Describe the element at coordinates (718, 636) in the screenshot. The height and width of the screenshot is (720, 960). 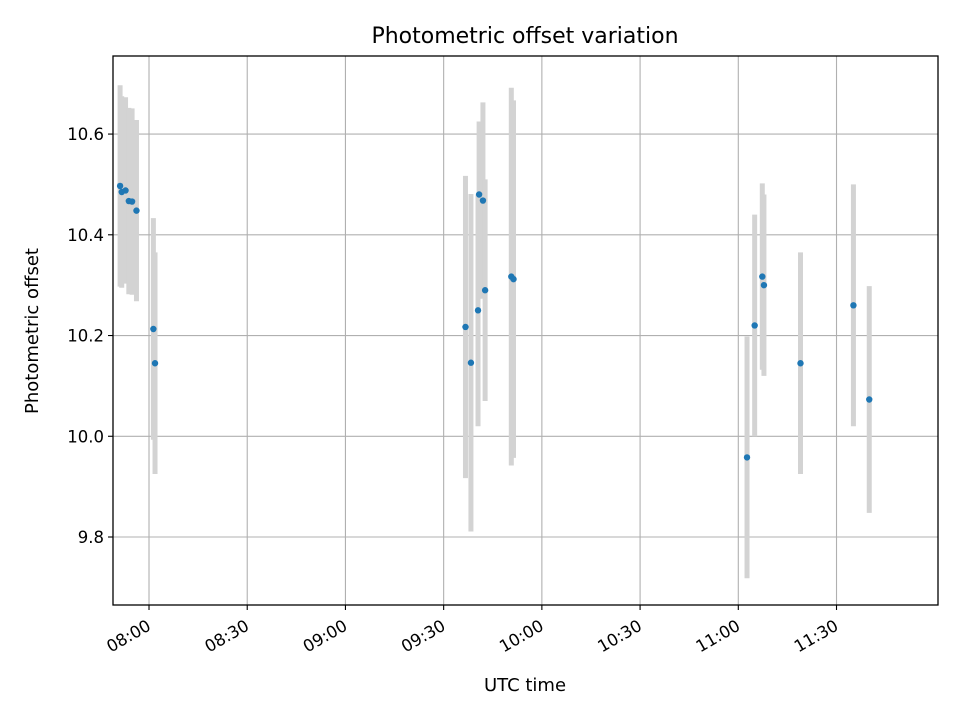
I see `x-tick-label: 11:00` at that location.